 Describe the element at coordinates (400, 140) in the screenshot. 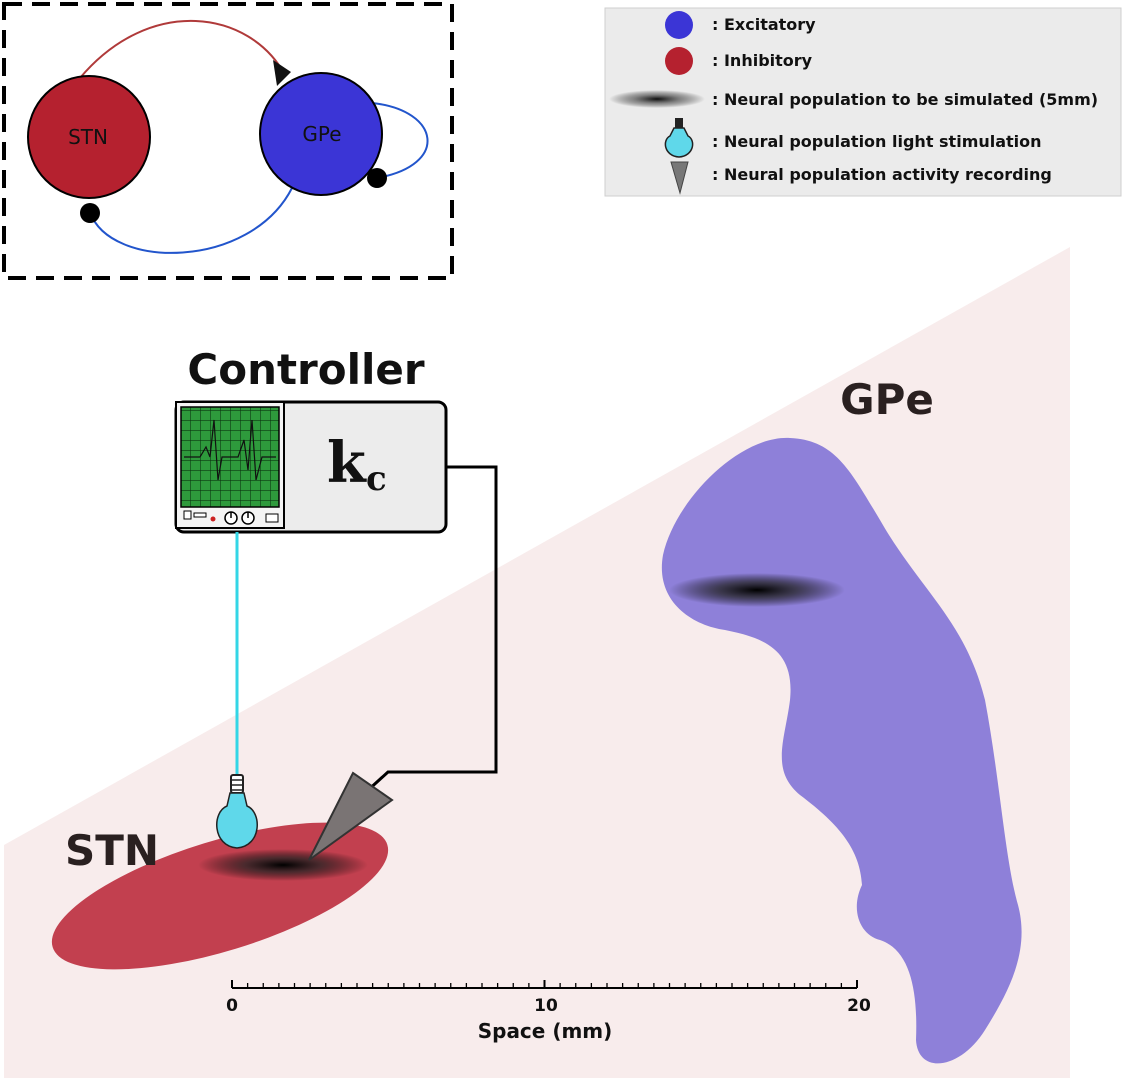

I see `gpe-self-loop` at that location.